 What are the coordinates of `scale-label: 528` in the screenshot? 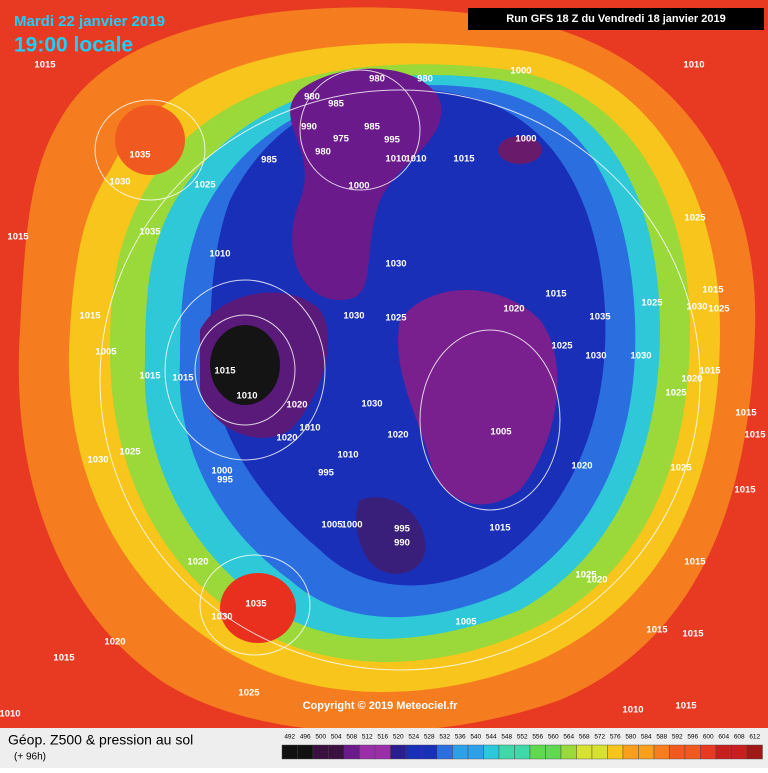 It's located at (429, 737).